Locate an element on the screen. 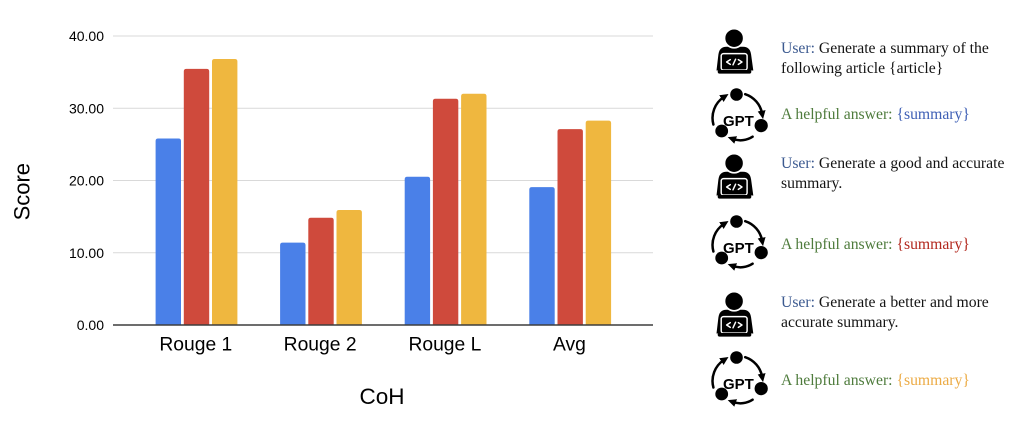  svg-text: Rouge 1 is located at coordinates (195, 345).